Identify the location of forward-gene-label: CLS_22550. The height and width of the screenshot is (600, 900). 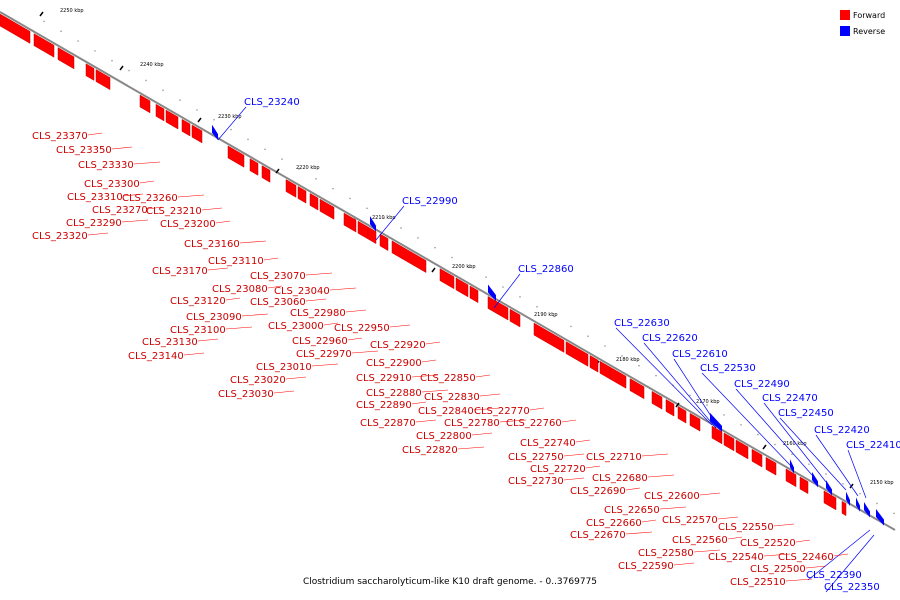
(746, 527).